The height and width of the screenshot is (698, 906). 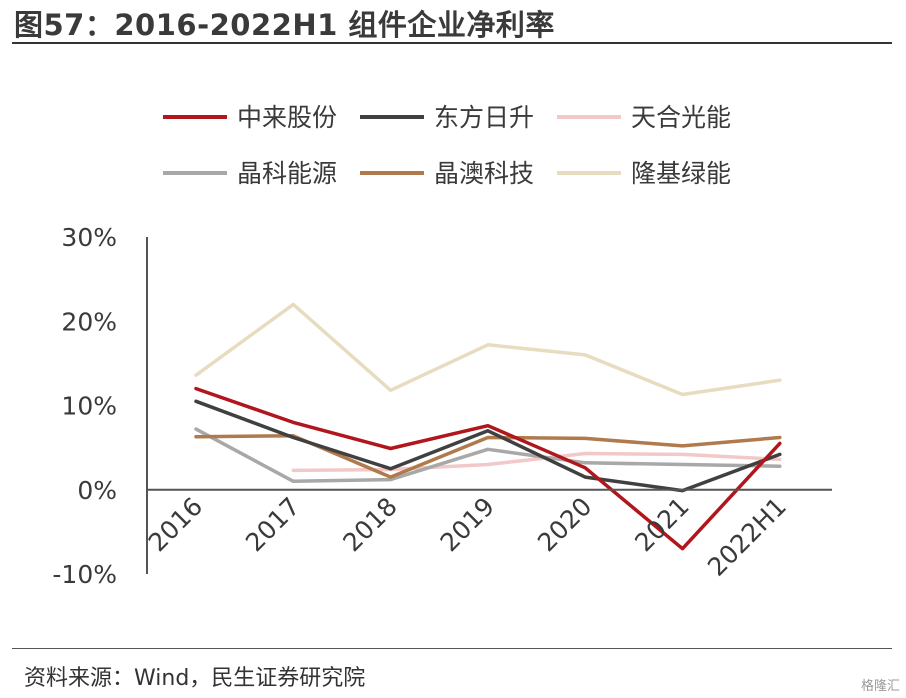 What do you see at coordinates (287, 173) in the screenshot?
I see `legend-label: 晶科能源` at bounding box center [287, 173].